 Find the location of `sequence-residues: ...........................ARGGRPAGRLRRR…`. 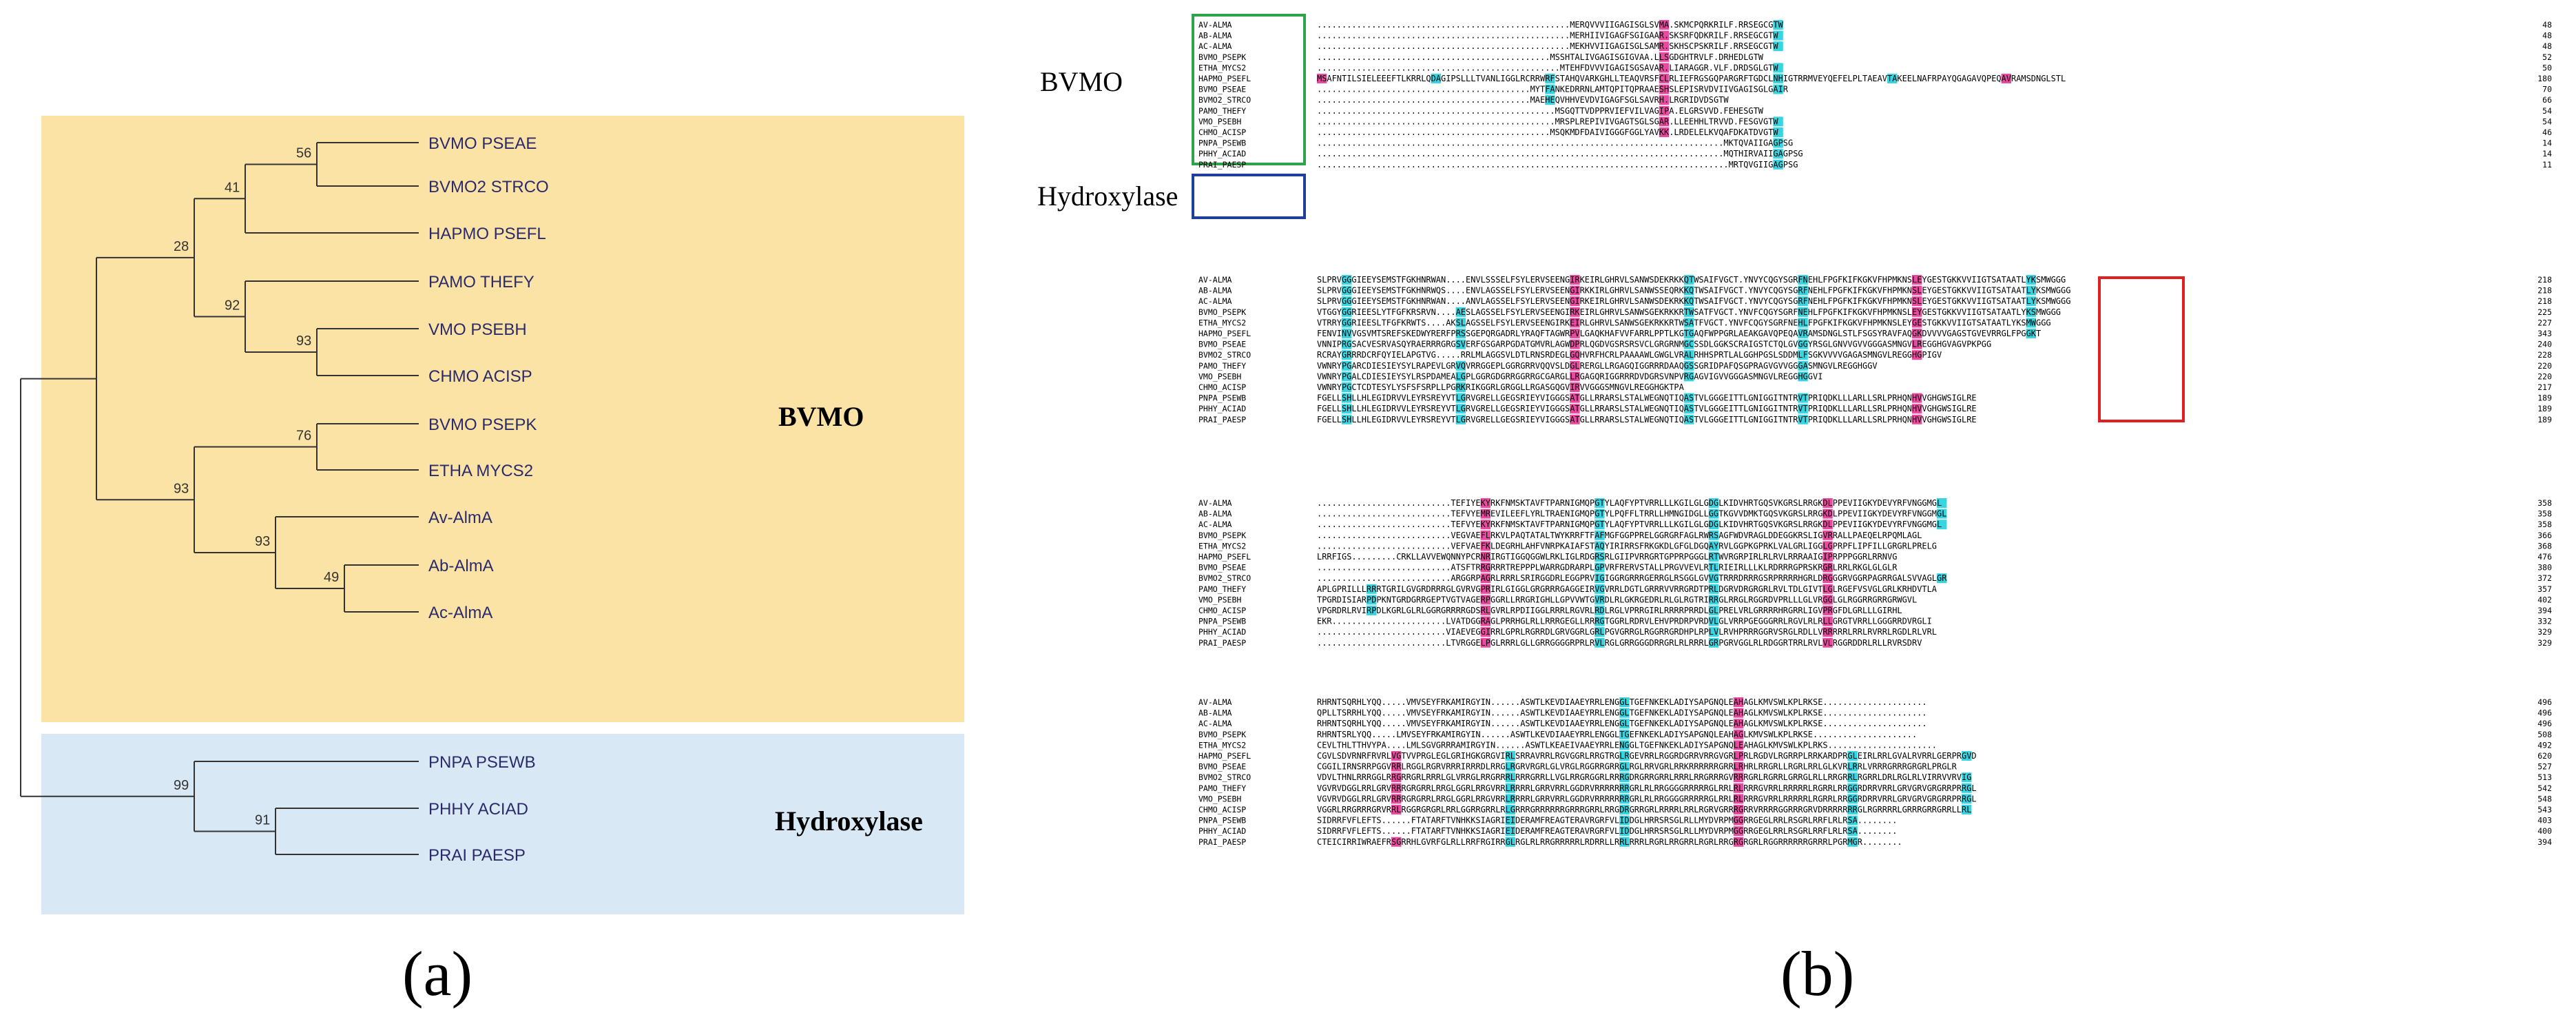

sequence-residues: ...........................ARGGRPAGRLRRR… is located at coordinates (1632, 578).